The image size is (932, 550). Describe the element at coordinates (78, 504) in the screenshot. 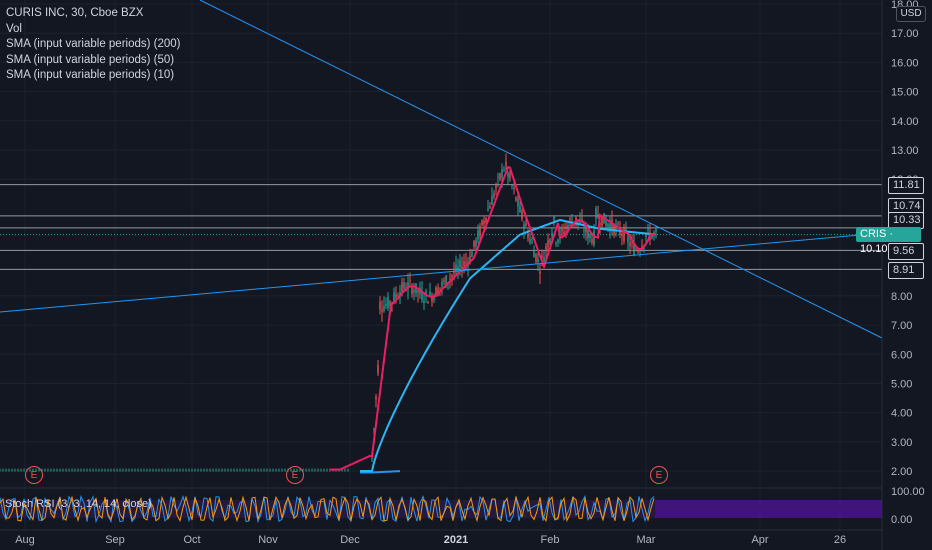

I see `stoch-rsi-label: Stoch RSI (3, 3, 14, 14, close)` at that location.